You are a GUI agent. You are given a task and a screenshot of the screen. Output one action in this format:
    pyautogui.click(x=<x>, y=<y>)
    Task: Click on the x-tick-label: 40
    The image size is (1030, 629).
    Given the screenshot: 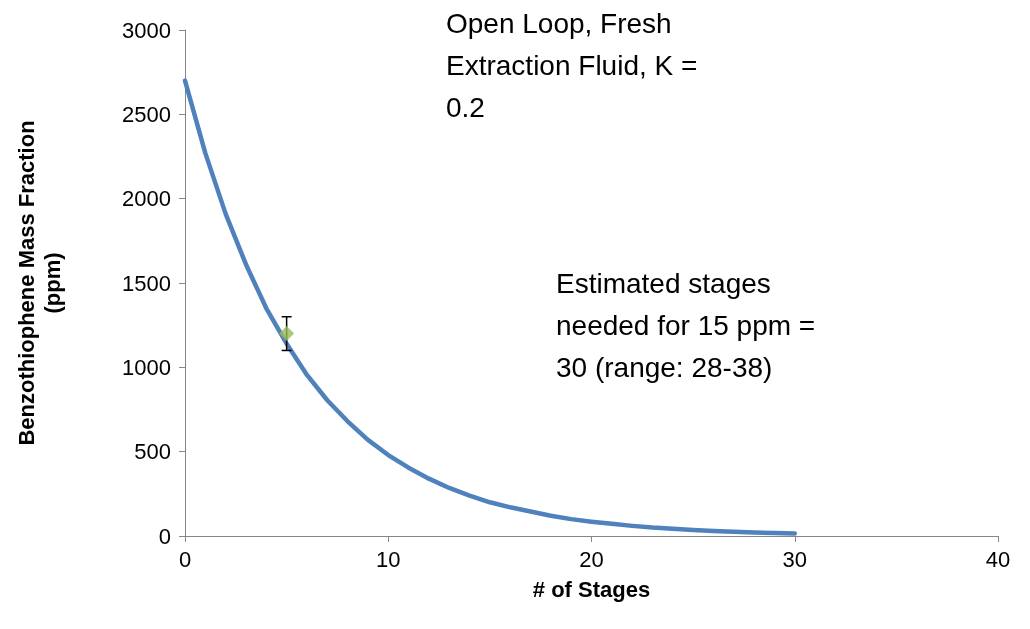 What is the action you would take?
    pyautogui.click(x=998, y=559)
    